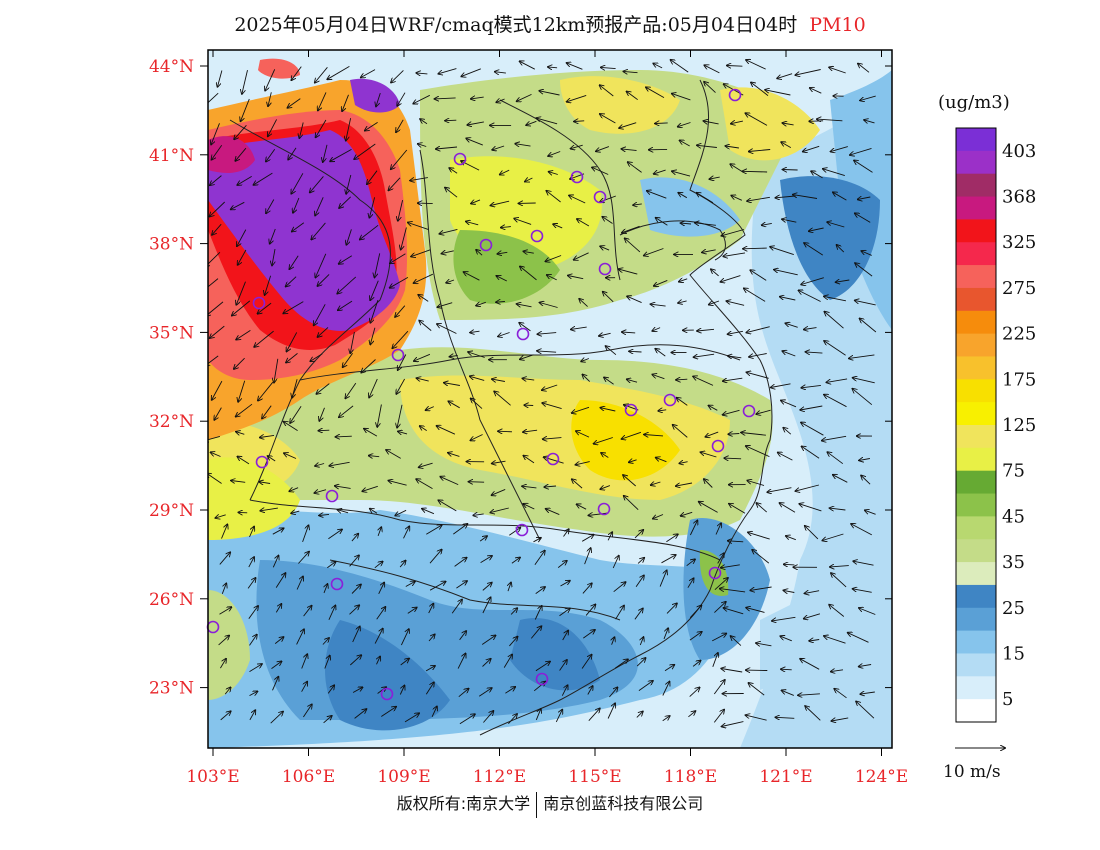 The image size is (1100, 850). Describe the element at coordinates (171, 245) in the screenshot. I see `lat-label: 38°N` at that location.